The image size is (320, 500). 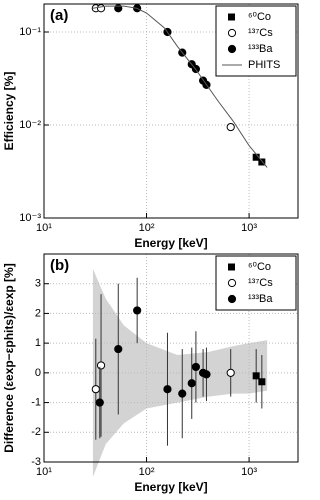 What do you see at coordinates (38, 343) in the screenshot?
I see `y-tick-label: 1` at bounding box center [38, 343].